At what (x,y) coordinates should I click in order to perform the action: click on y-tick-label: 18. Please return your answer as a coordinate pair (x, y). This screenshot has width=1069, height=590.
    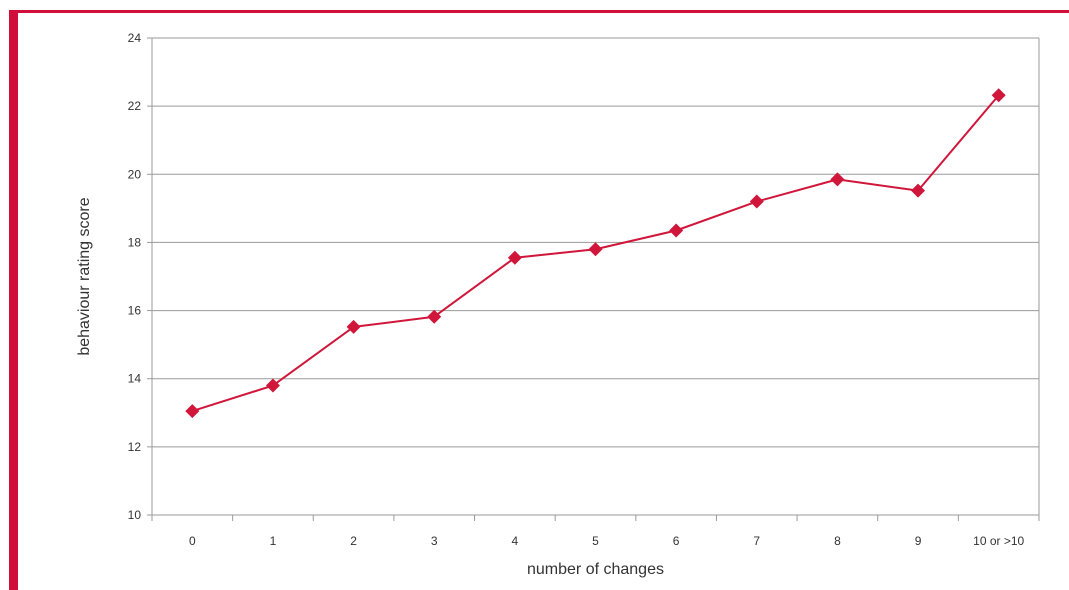
    Looking at the image, I should click on (135, 242).